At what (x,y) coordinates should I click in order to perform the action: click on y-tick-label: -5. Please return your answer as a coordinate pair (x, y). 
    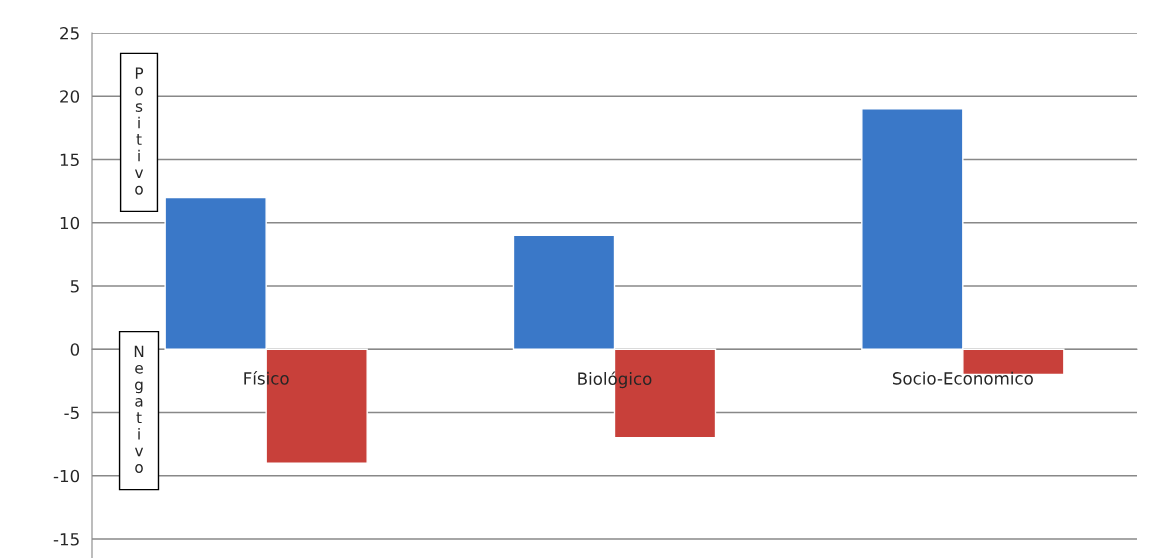
    Looking at the image, I should click on (71, 413).